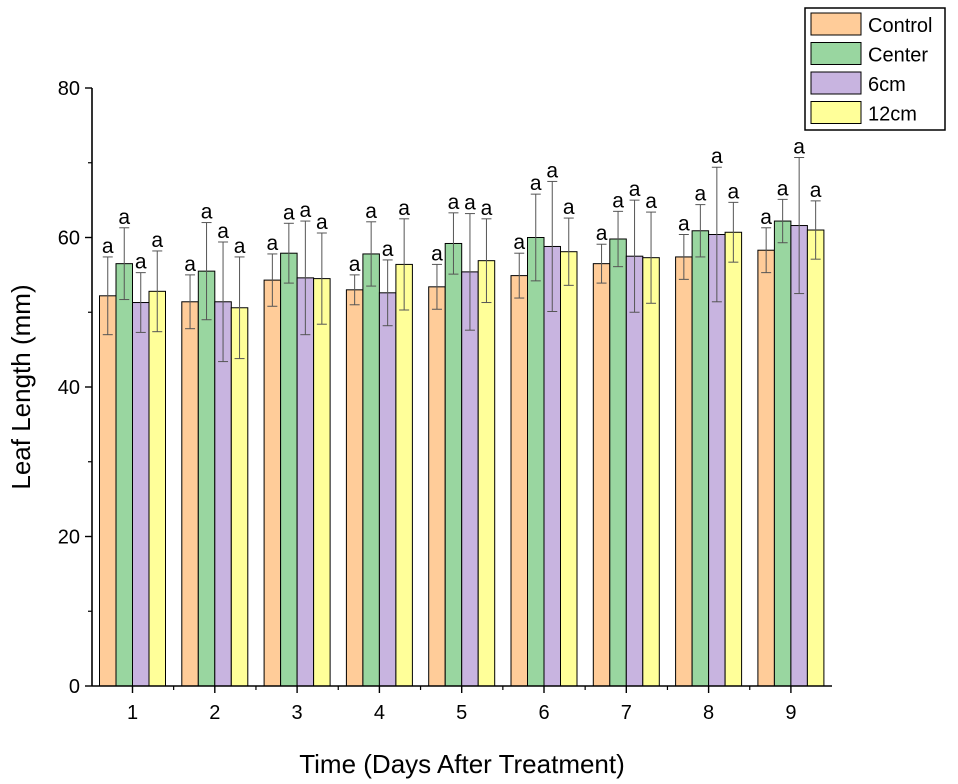  What do you see at coordinates (69, 388) in the screenshot?
I see `y-tick-label-40: 40` at bounding box center [69, 388].